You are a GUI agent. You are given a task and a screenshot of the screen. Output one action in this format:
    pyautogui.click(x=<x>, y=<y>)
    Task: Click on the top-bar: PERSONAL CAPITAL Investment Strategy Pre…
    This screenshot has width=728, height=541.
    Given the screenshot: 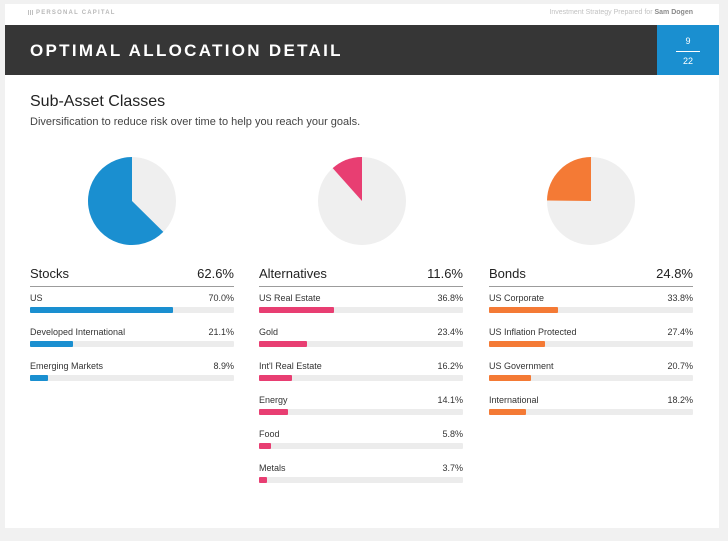 What is the action you would take?
    pyautogui.click(x=362, y=14)
    